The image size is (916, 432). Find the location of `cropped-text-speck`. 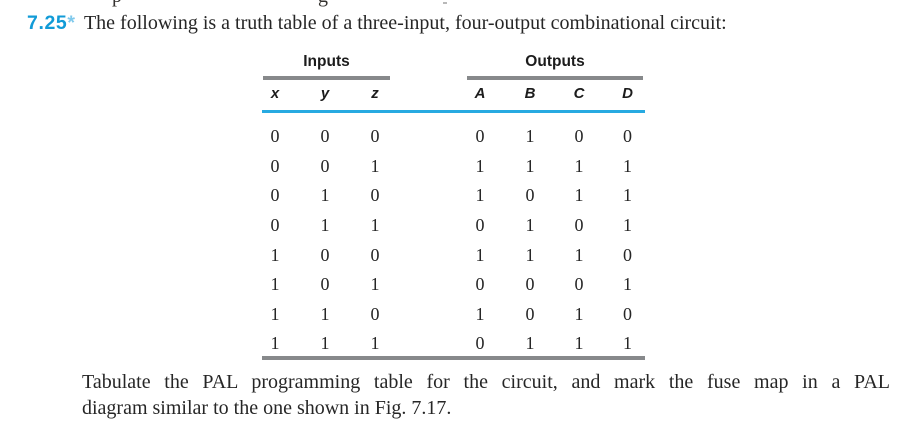

cropped-text-speck is located at coordinates (445, 3).